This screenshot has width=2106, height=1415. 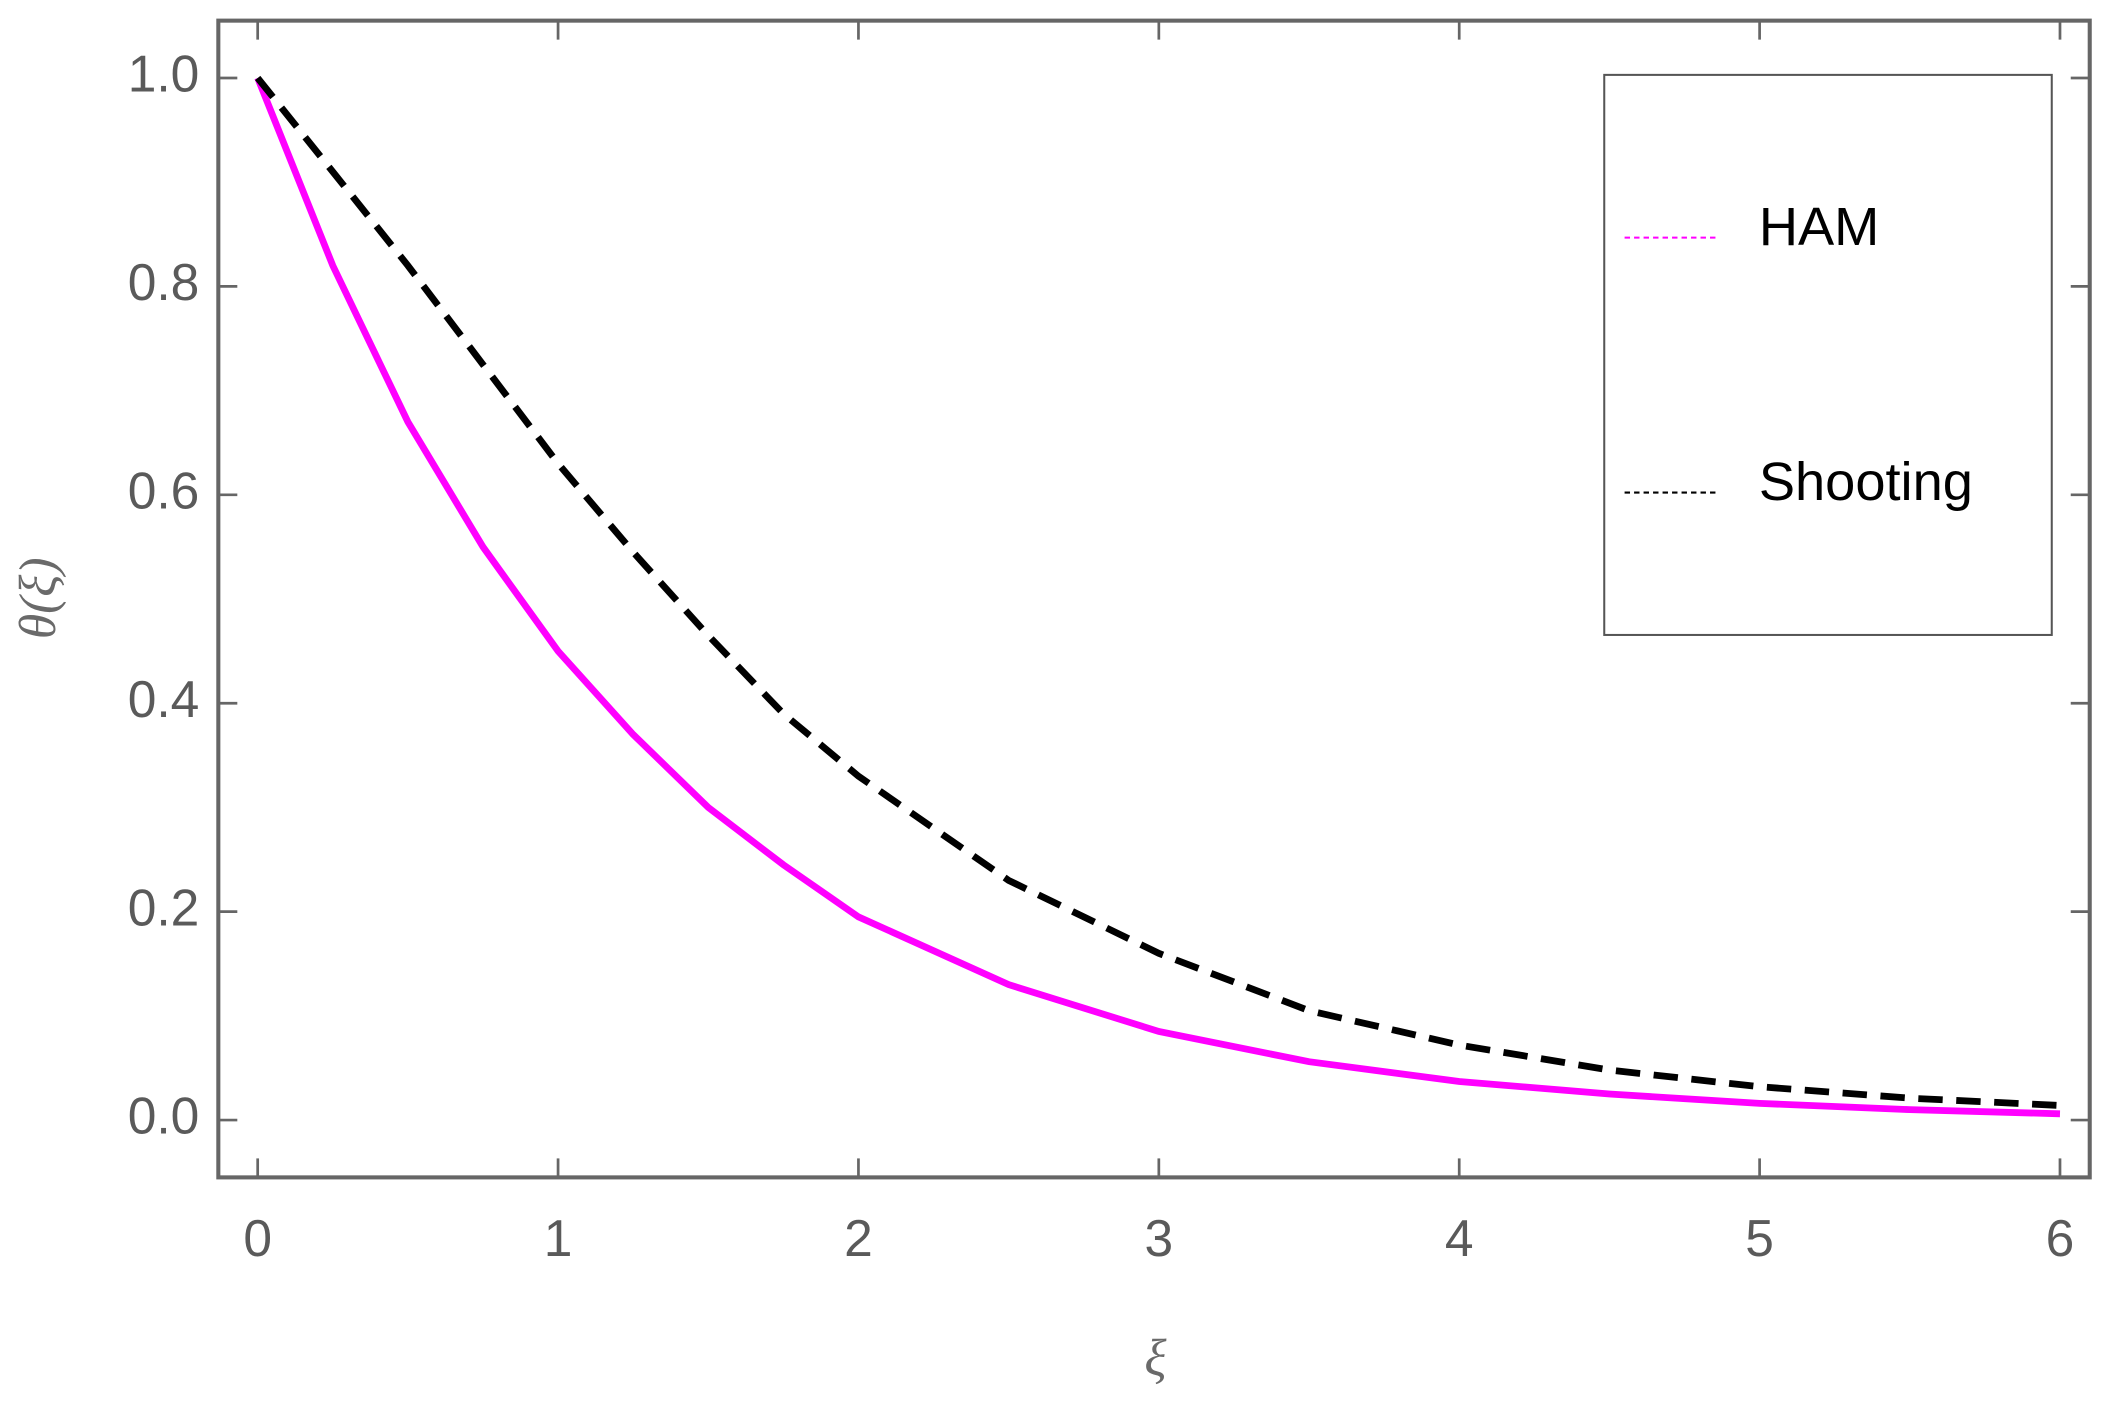 I want to click on x-tick-label: 3, so click(x=1159, y=1238).